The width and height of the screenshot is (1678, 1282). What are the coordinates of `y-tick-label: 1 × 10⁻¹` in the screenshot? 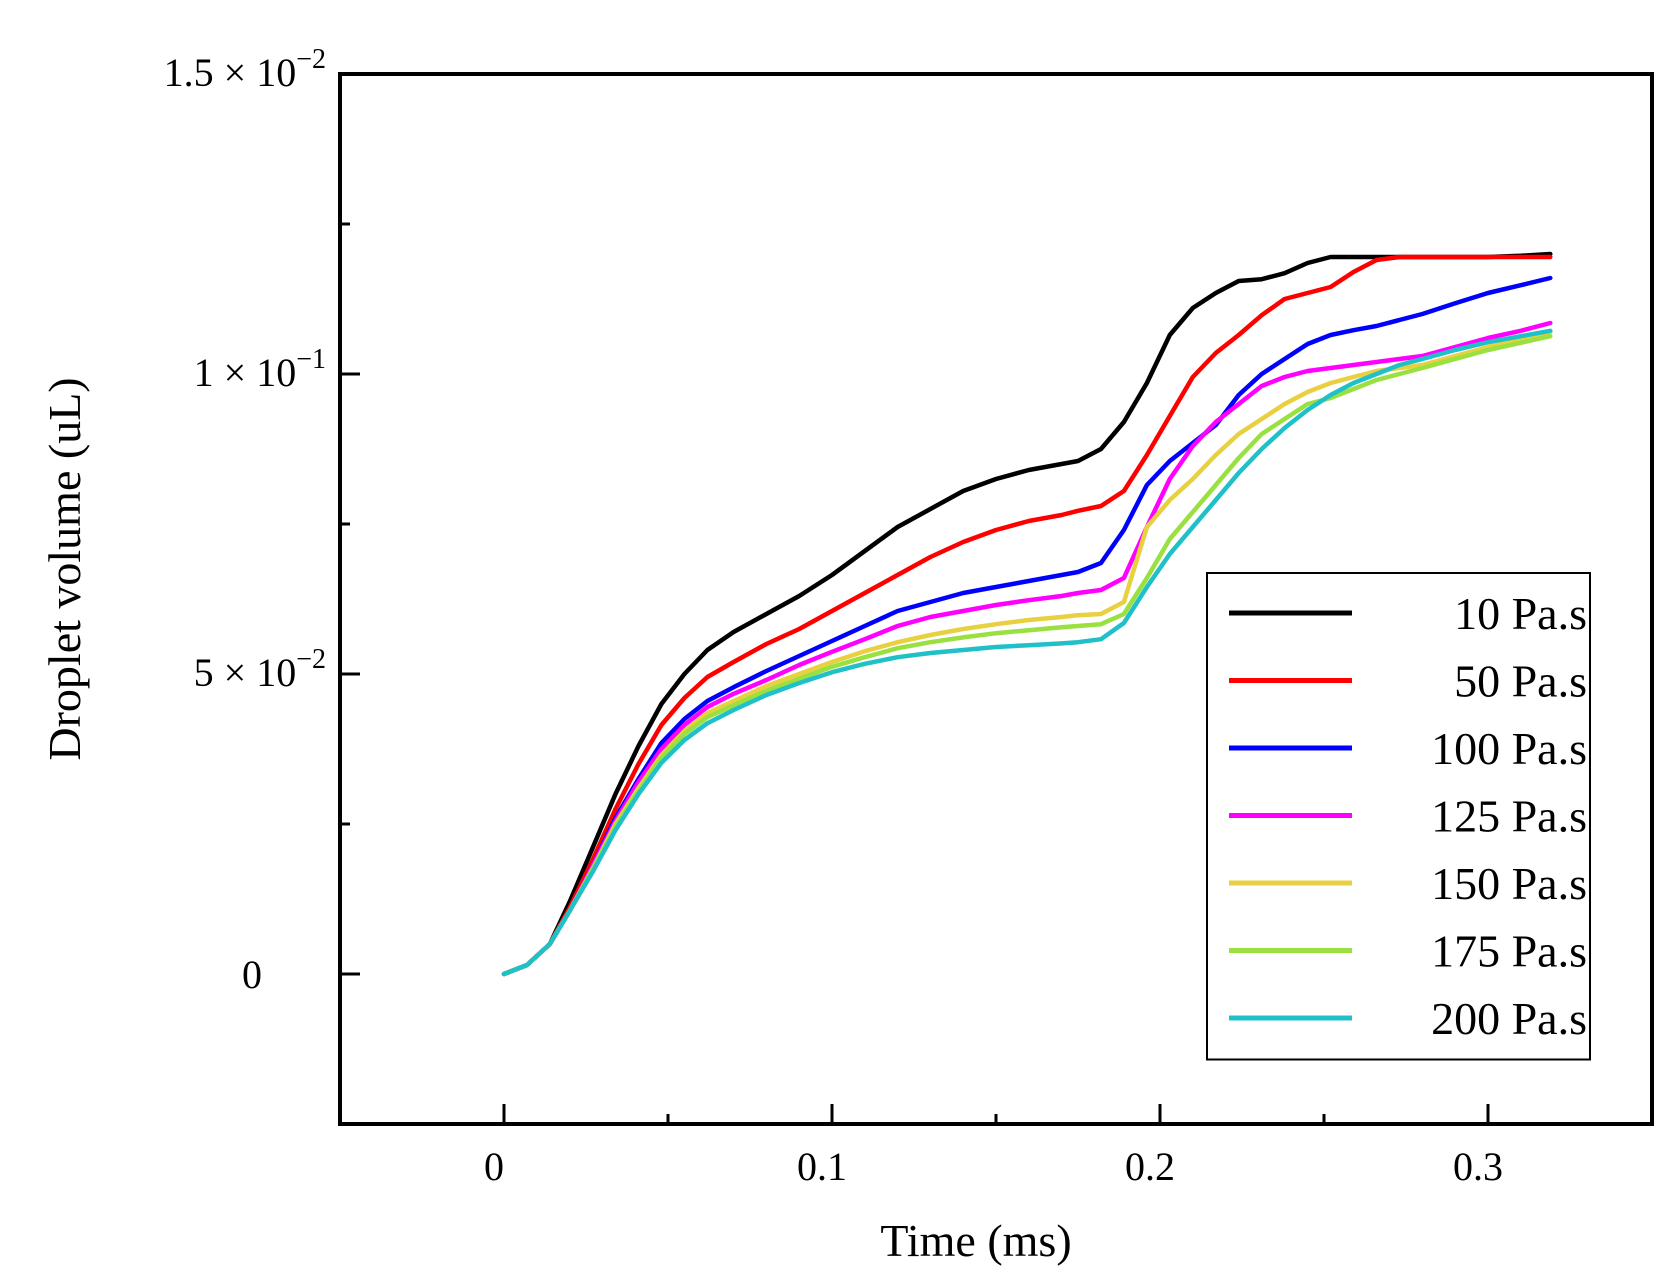 It's located at (260, 369).